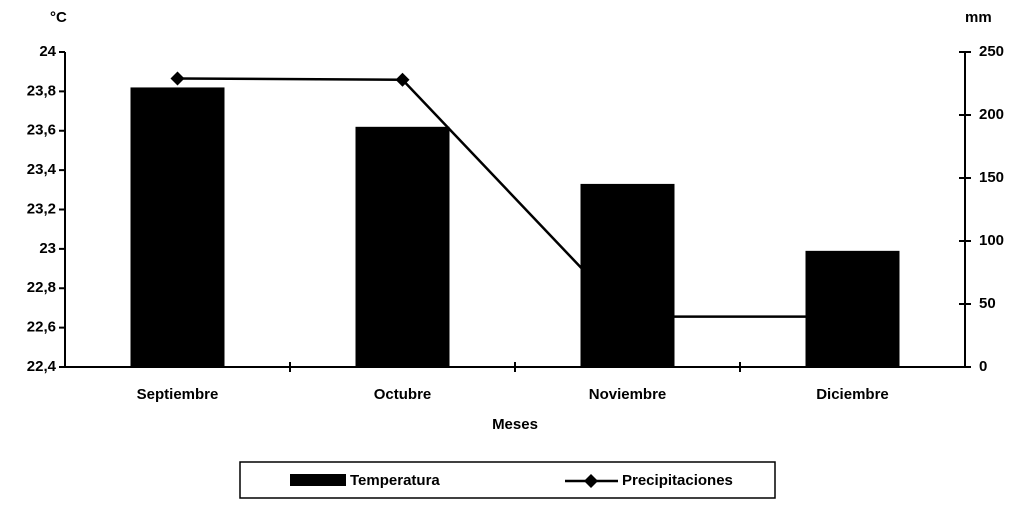  I want to click on y-axis-label: °C, so click(58, 17).